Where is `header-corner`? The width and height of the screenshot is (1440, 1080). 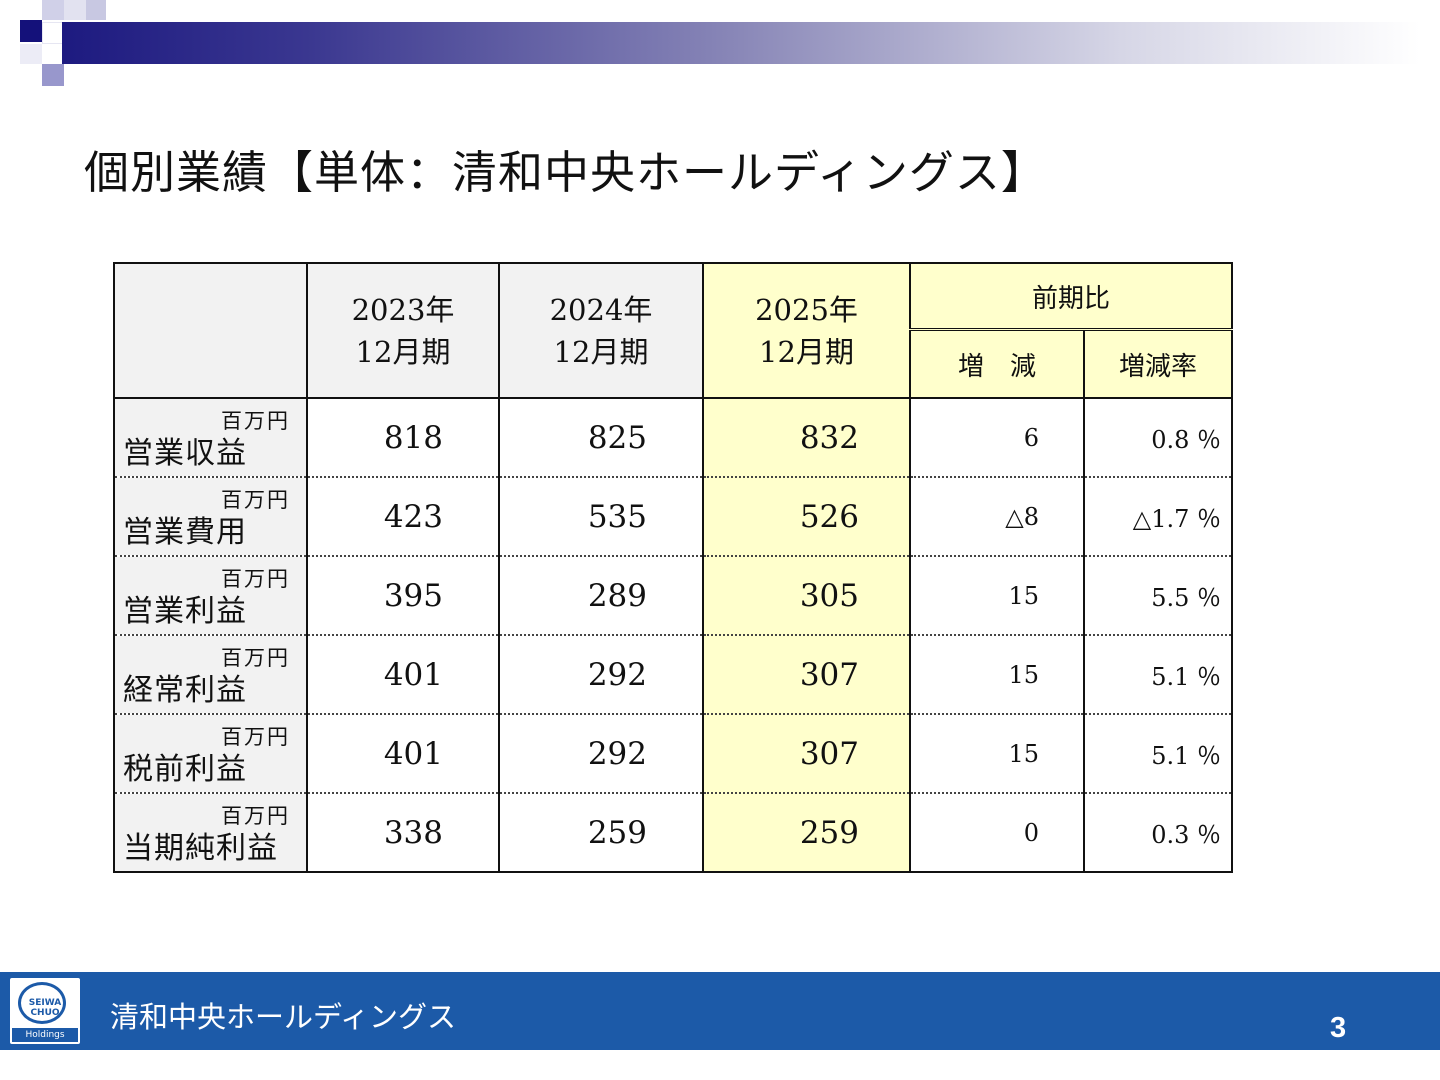
header-corner is located at coordinates (210, 330).